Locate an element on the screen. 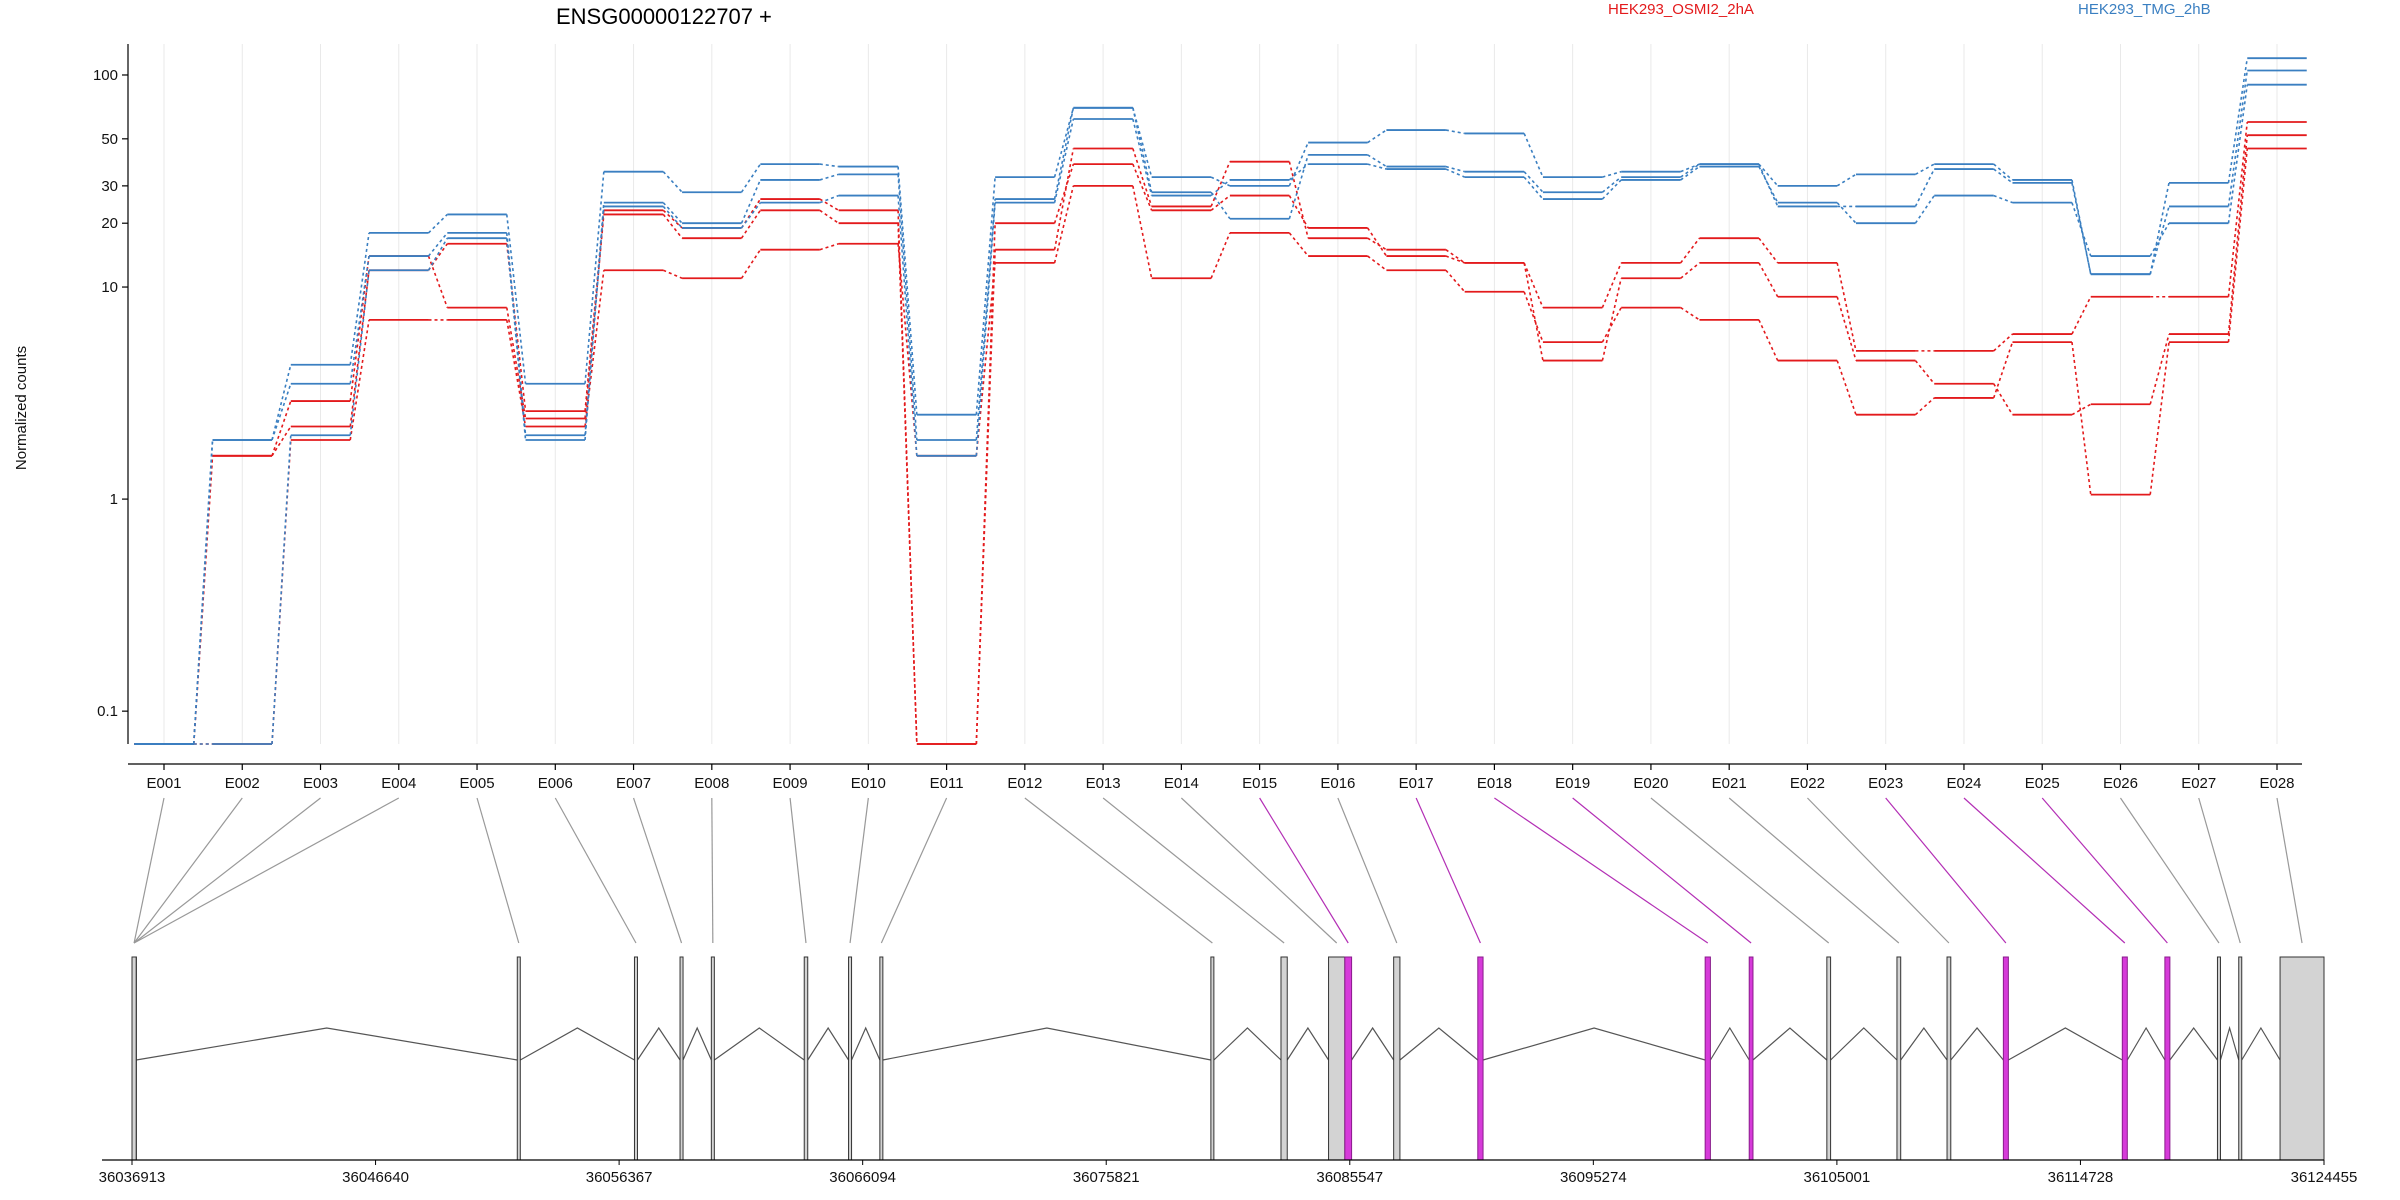 The width and height of the screenshot is (2400, 1200). connector-E001 is located at coordinates (149, 870).